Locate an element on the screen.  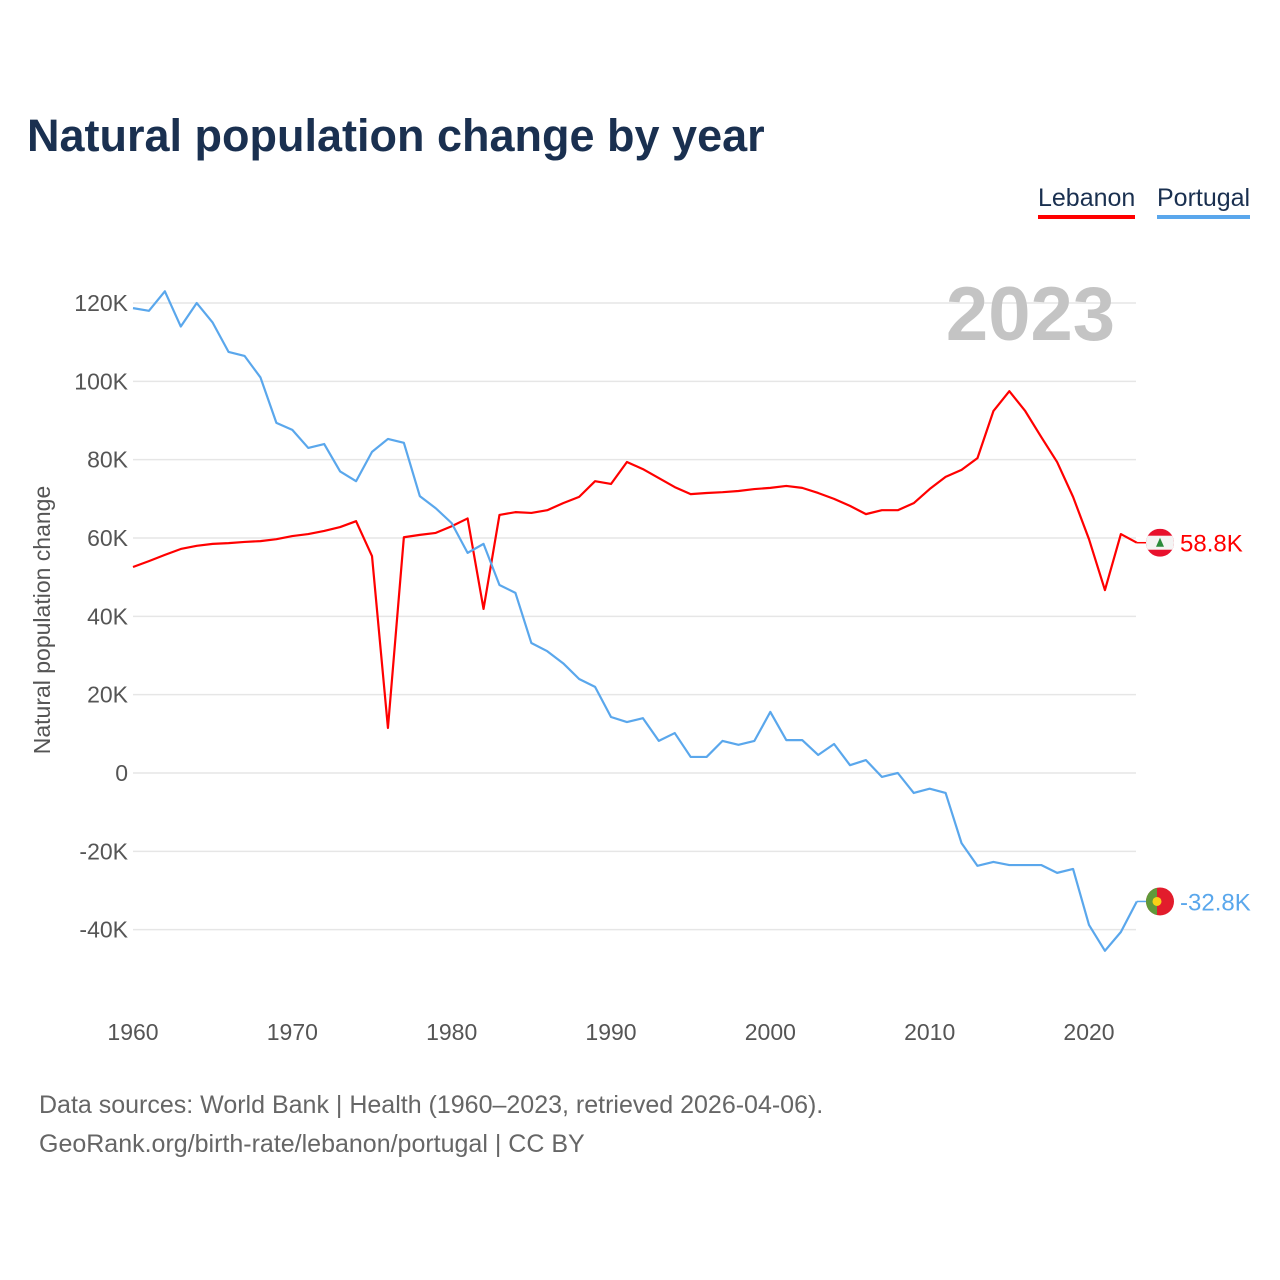
x-tick-label: 2020 is located at coordinates (1088, 1032).